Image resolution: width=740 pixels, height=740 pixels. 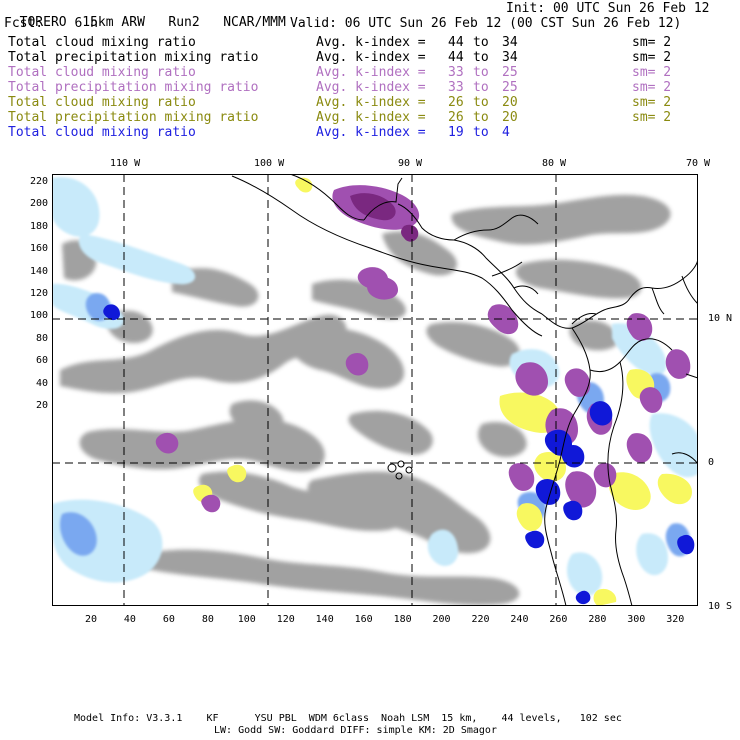 I want to click on forecast-label: Fcst:, so click(x=24, y=23).